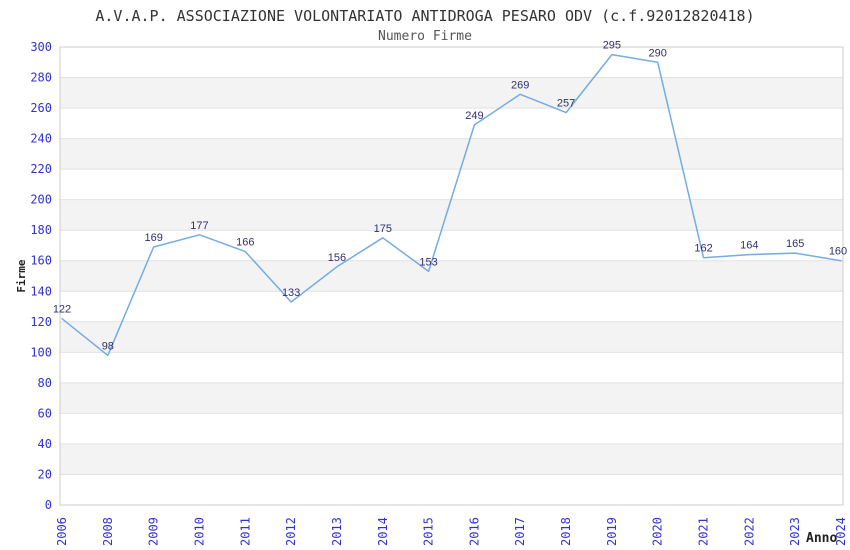 The height and width of the screenshot is (550, 850). I want to click on x-tick-label: 2022, so click(749, 531).